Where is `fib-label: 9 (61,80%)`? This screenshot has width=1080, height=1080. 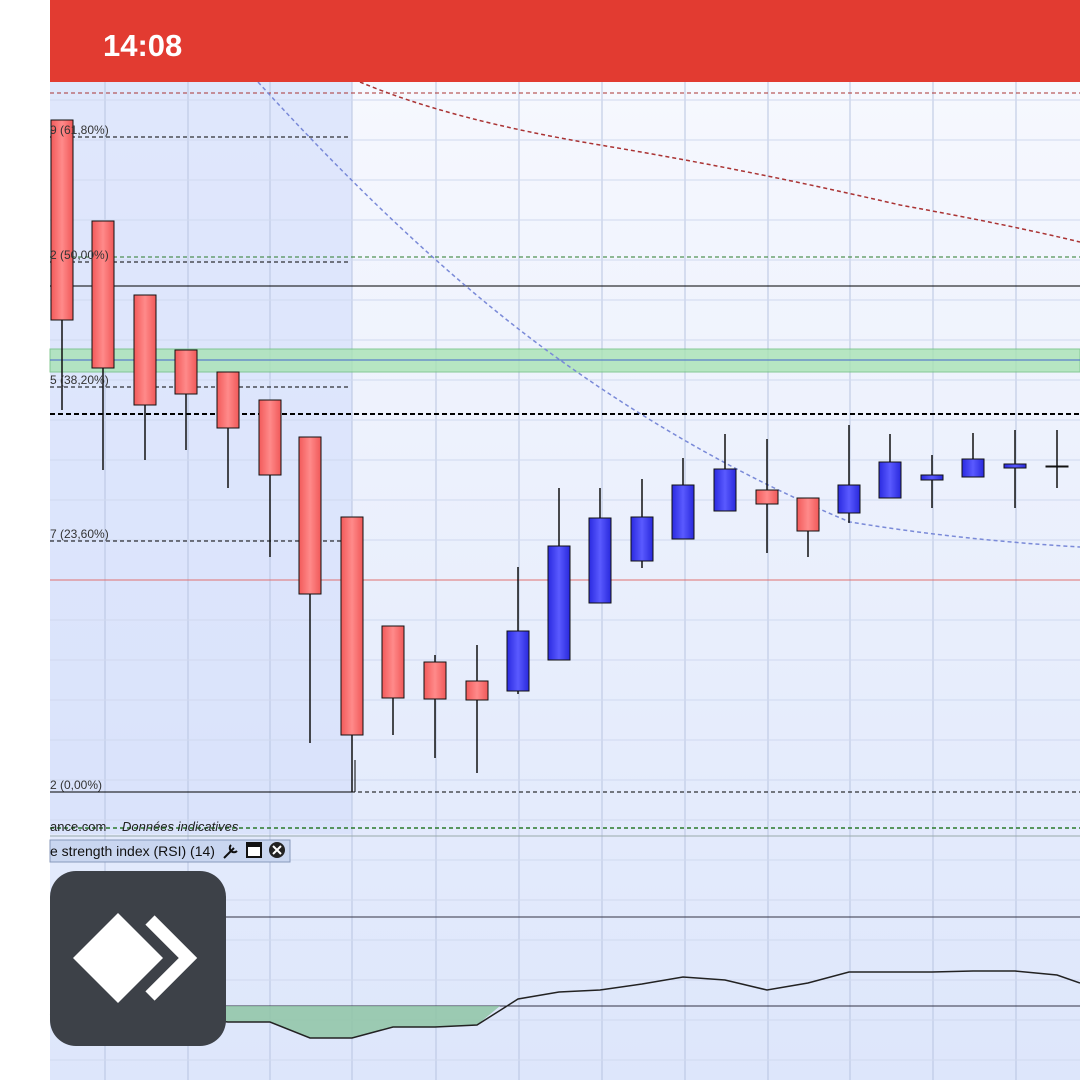 fib-label: 9 (61,80%) is located at coordinates (79, 130).